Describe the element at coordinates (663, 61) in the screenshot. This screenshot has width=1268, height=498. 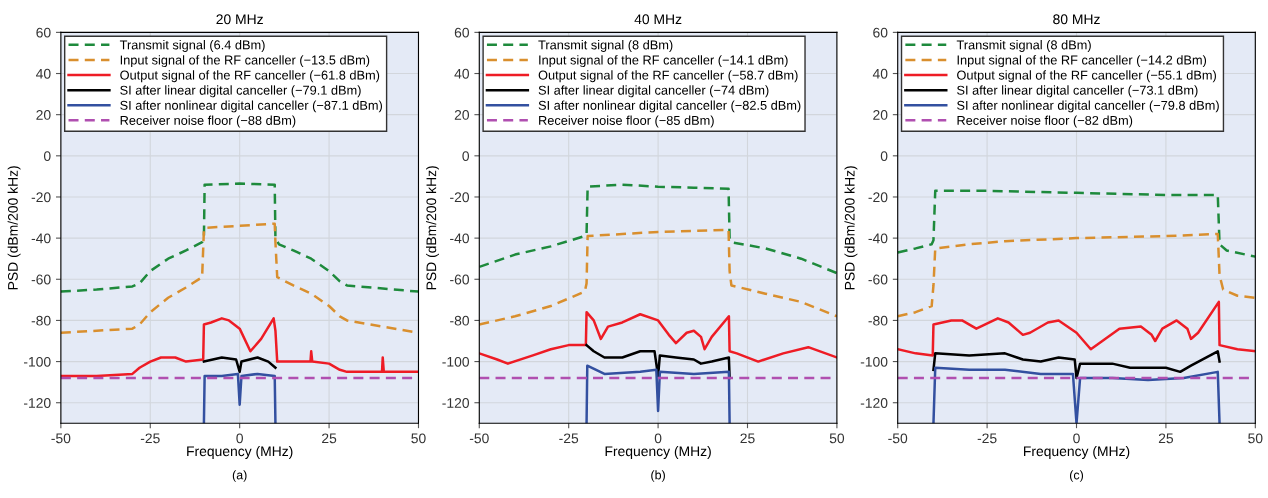
I see `legend-label: Input signal of the RF canceller (−14.1 dBm)` at that location.